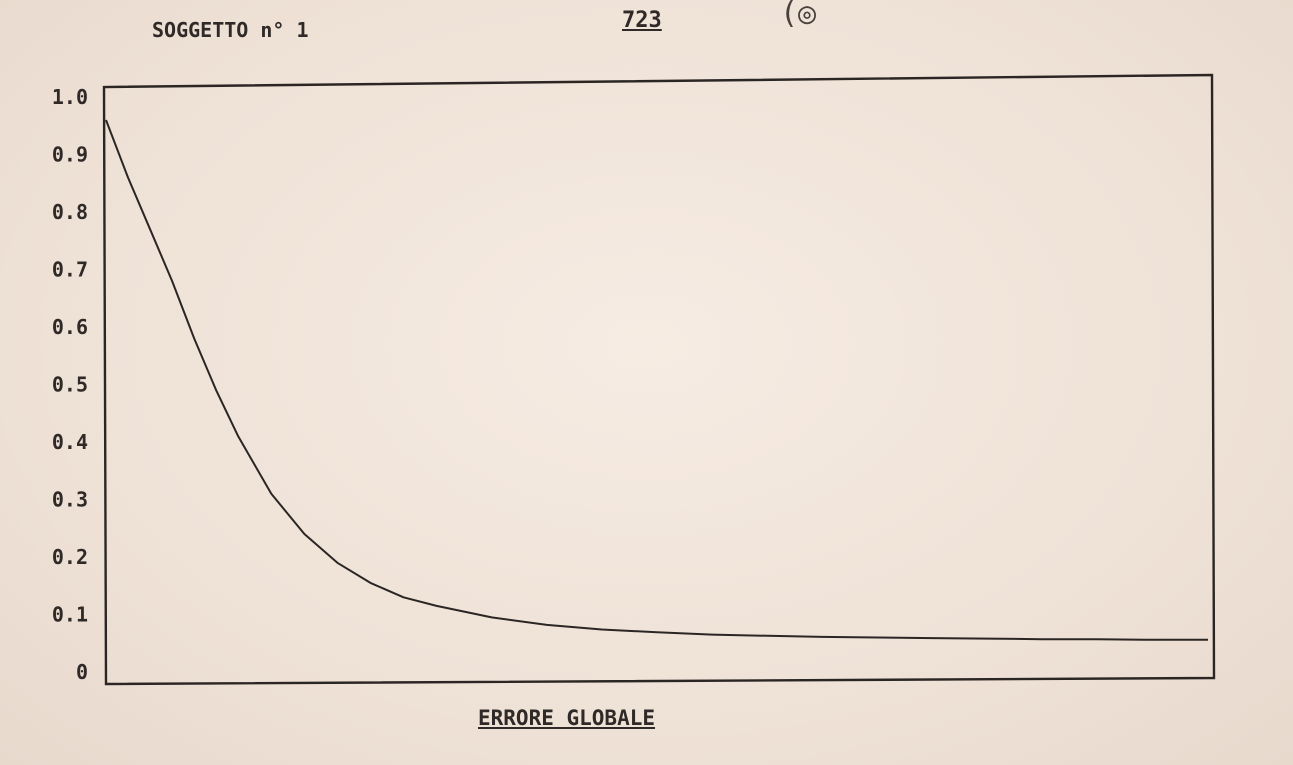  What do you see at coordinates (70, 500) in the screenshot?
I see `y-tick-label: 0.3` at bounding box center [70, 500].